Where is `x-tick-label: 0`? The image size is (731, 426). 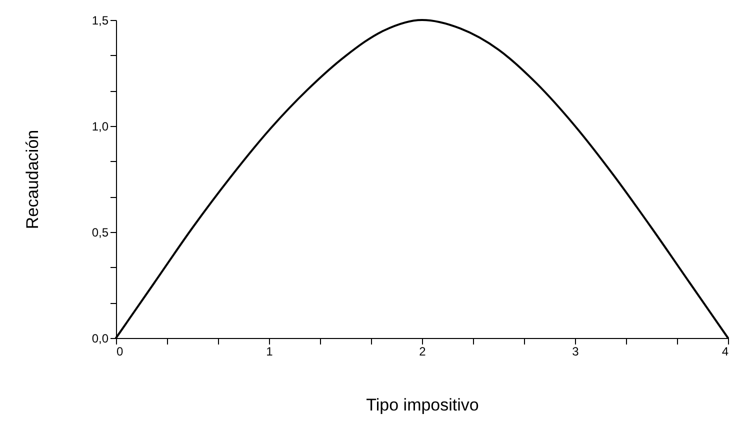 x-tick-label: 0 is located at coordinates (120, 351).